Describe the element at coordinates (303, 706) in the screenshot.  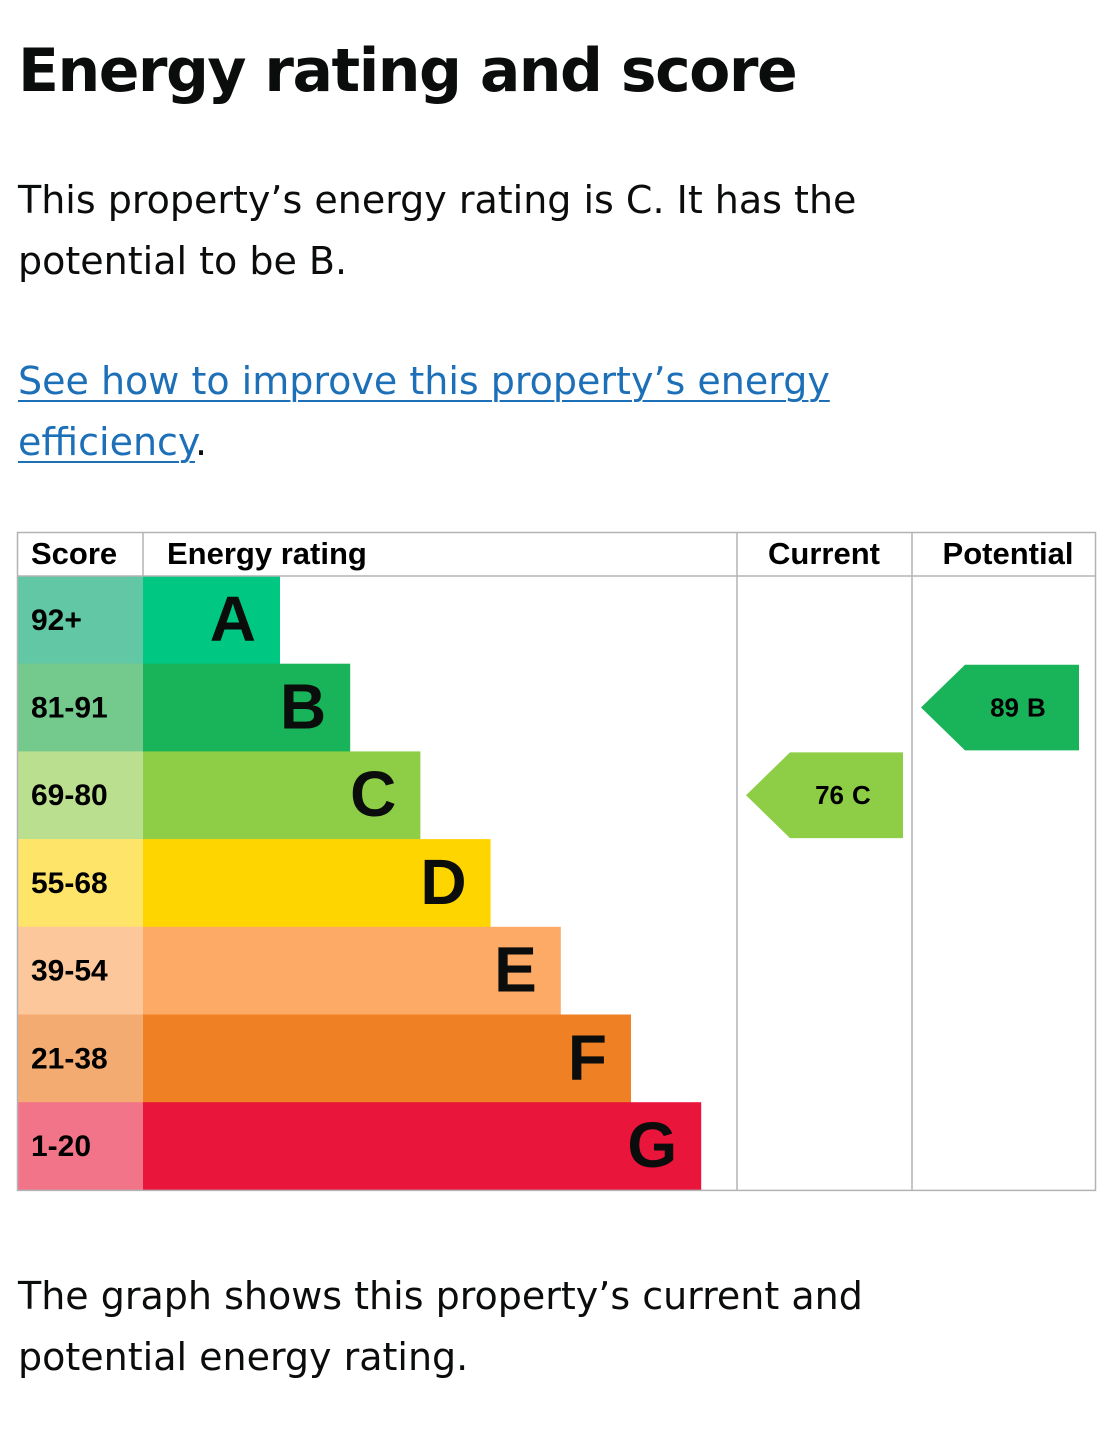
I see `band-letter: B` at that location.